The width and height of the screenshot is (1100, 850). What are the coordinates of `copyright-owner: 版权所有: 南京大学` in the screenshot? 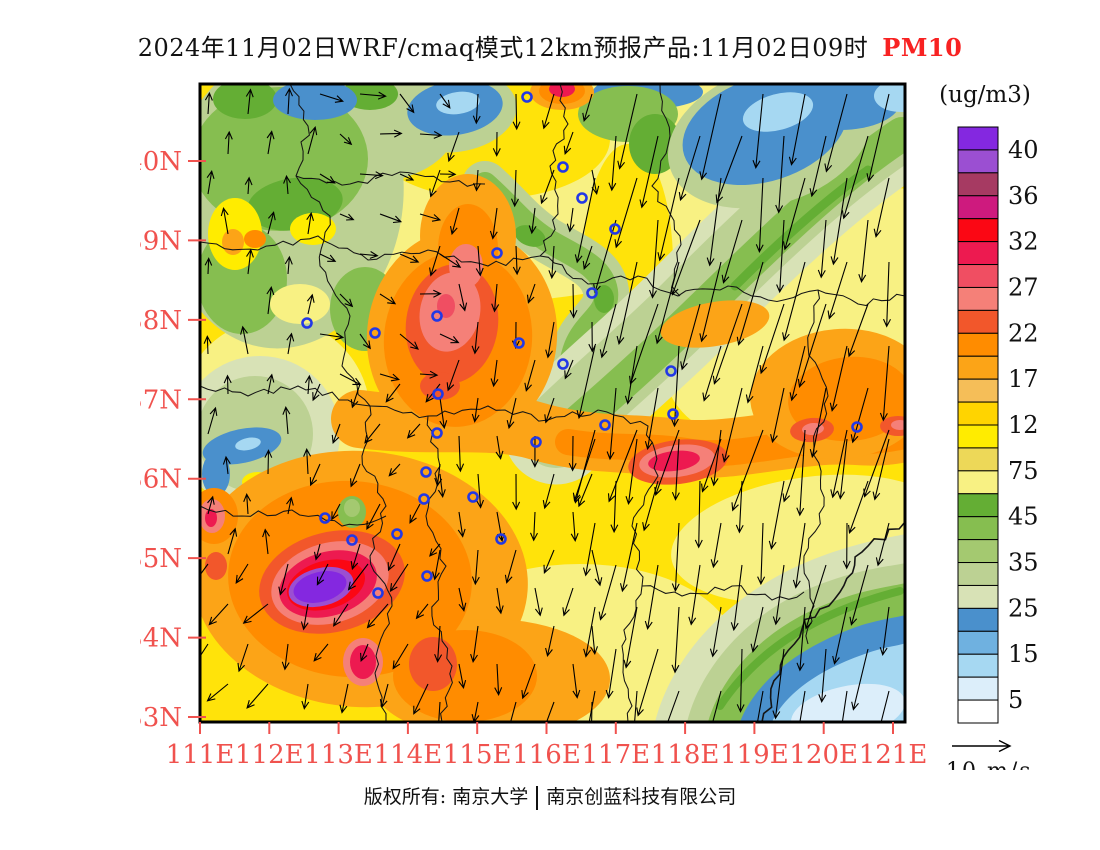 It's located at (446, 797).